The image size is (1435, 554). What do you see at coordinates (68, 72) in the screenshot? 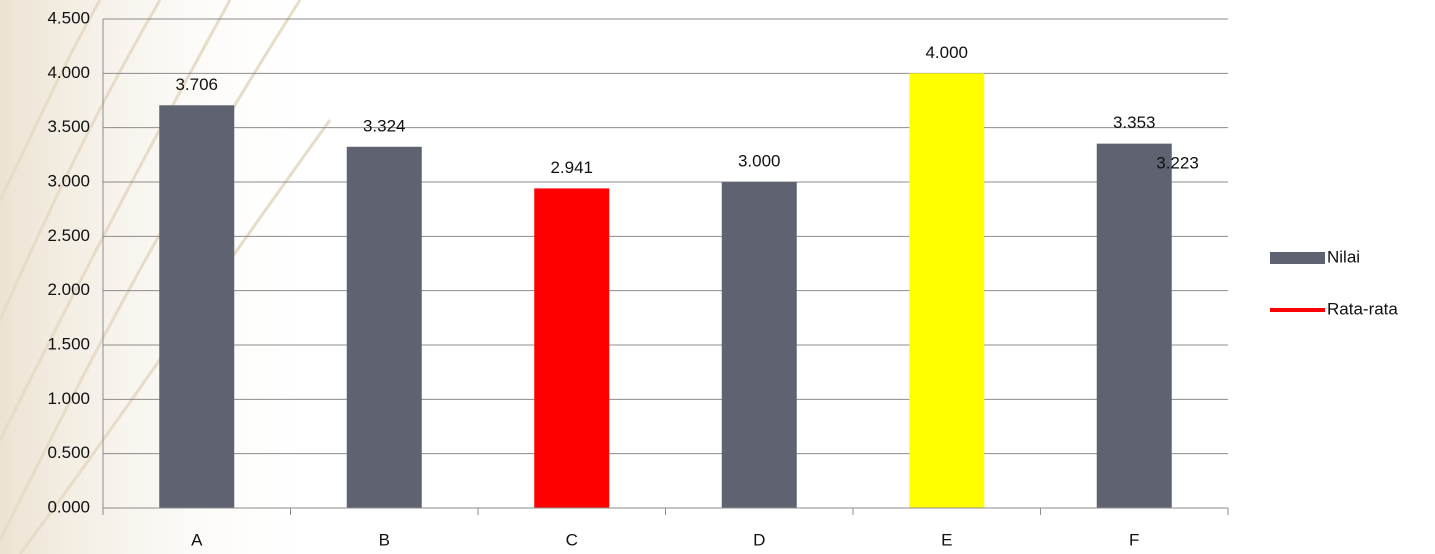
I see `y-tick-label: 4.000` at bounding box center [68, 72].